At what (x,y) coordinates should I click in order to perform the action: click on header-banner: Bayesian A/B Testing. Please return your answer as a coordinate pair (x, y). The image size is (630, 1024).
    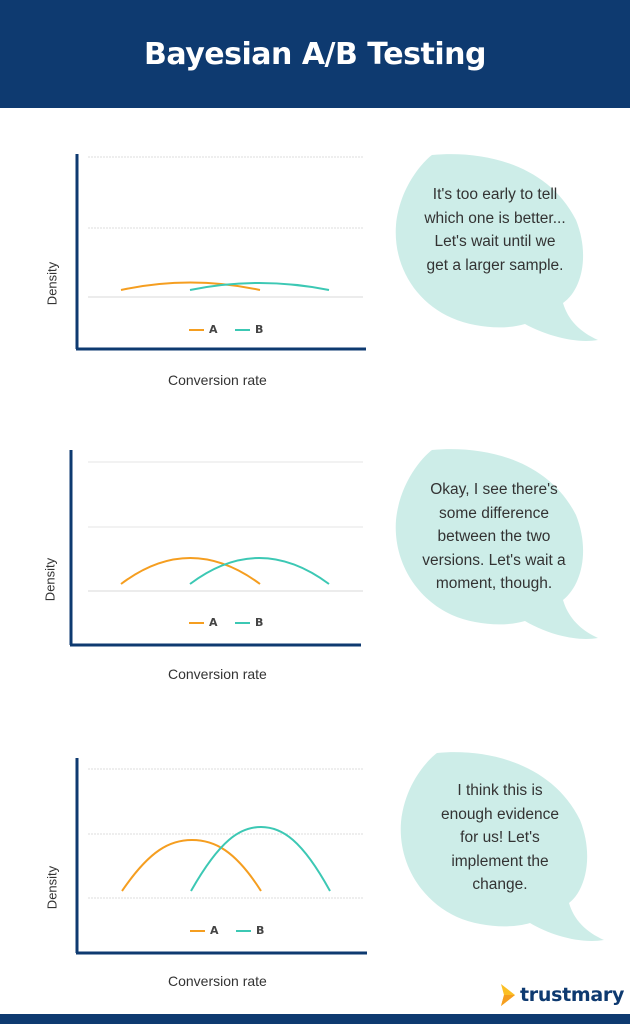
    Looking at the image, I should click on (315, 54).